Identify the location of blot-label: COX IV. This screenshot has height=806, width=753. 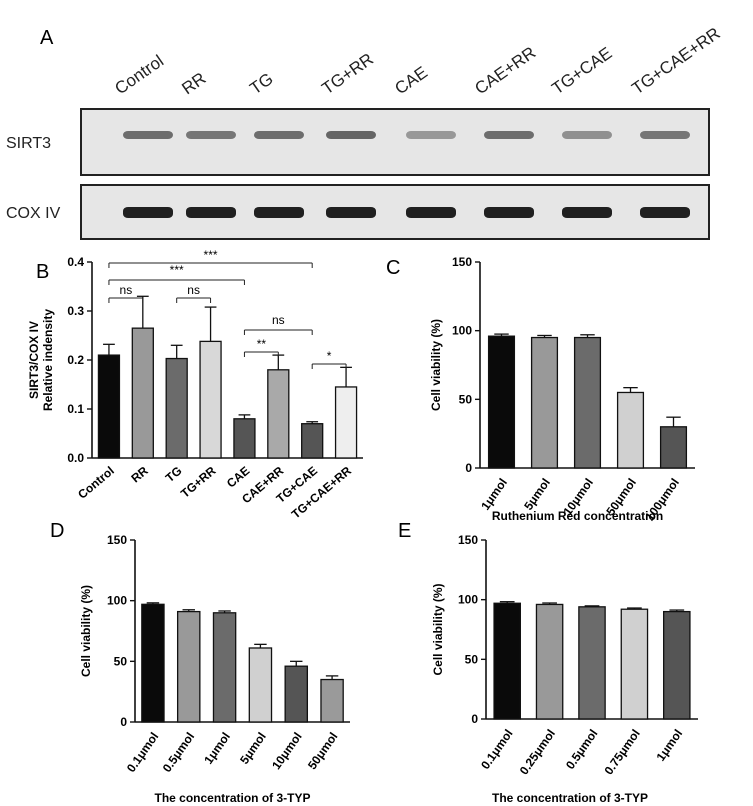
(33, 213).